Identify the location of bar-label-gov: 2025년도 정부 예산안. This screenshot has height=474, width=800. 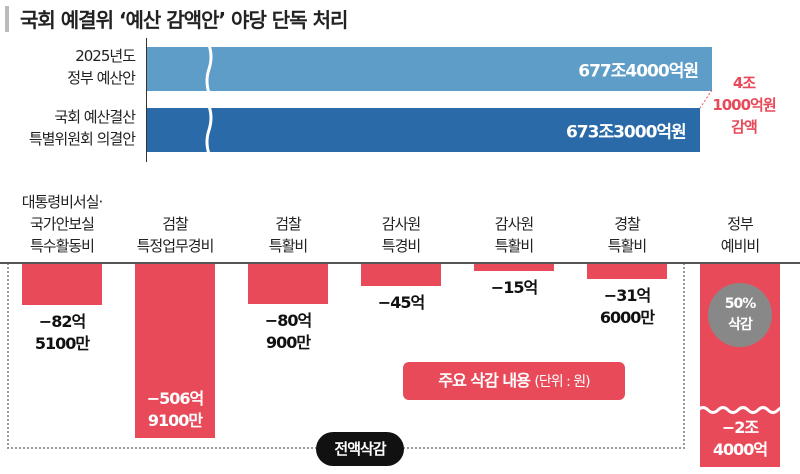
(101, 67).